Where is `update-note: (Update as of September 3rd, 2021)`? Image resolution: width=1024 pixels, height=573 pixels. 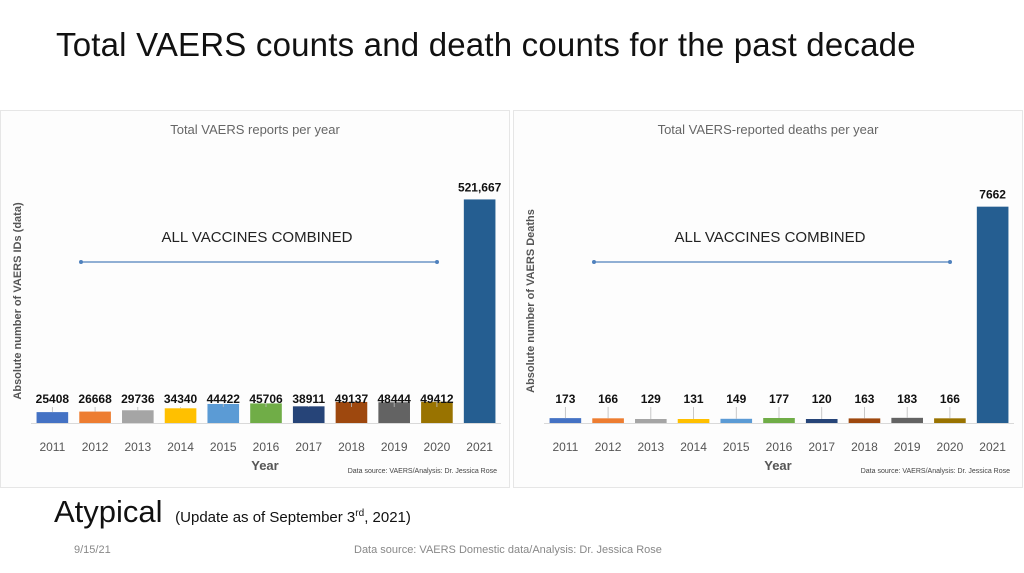 update-note: (Update as of September 3rd, 2021) is located at coordinates (293, 517).